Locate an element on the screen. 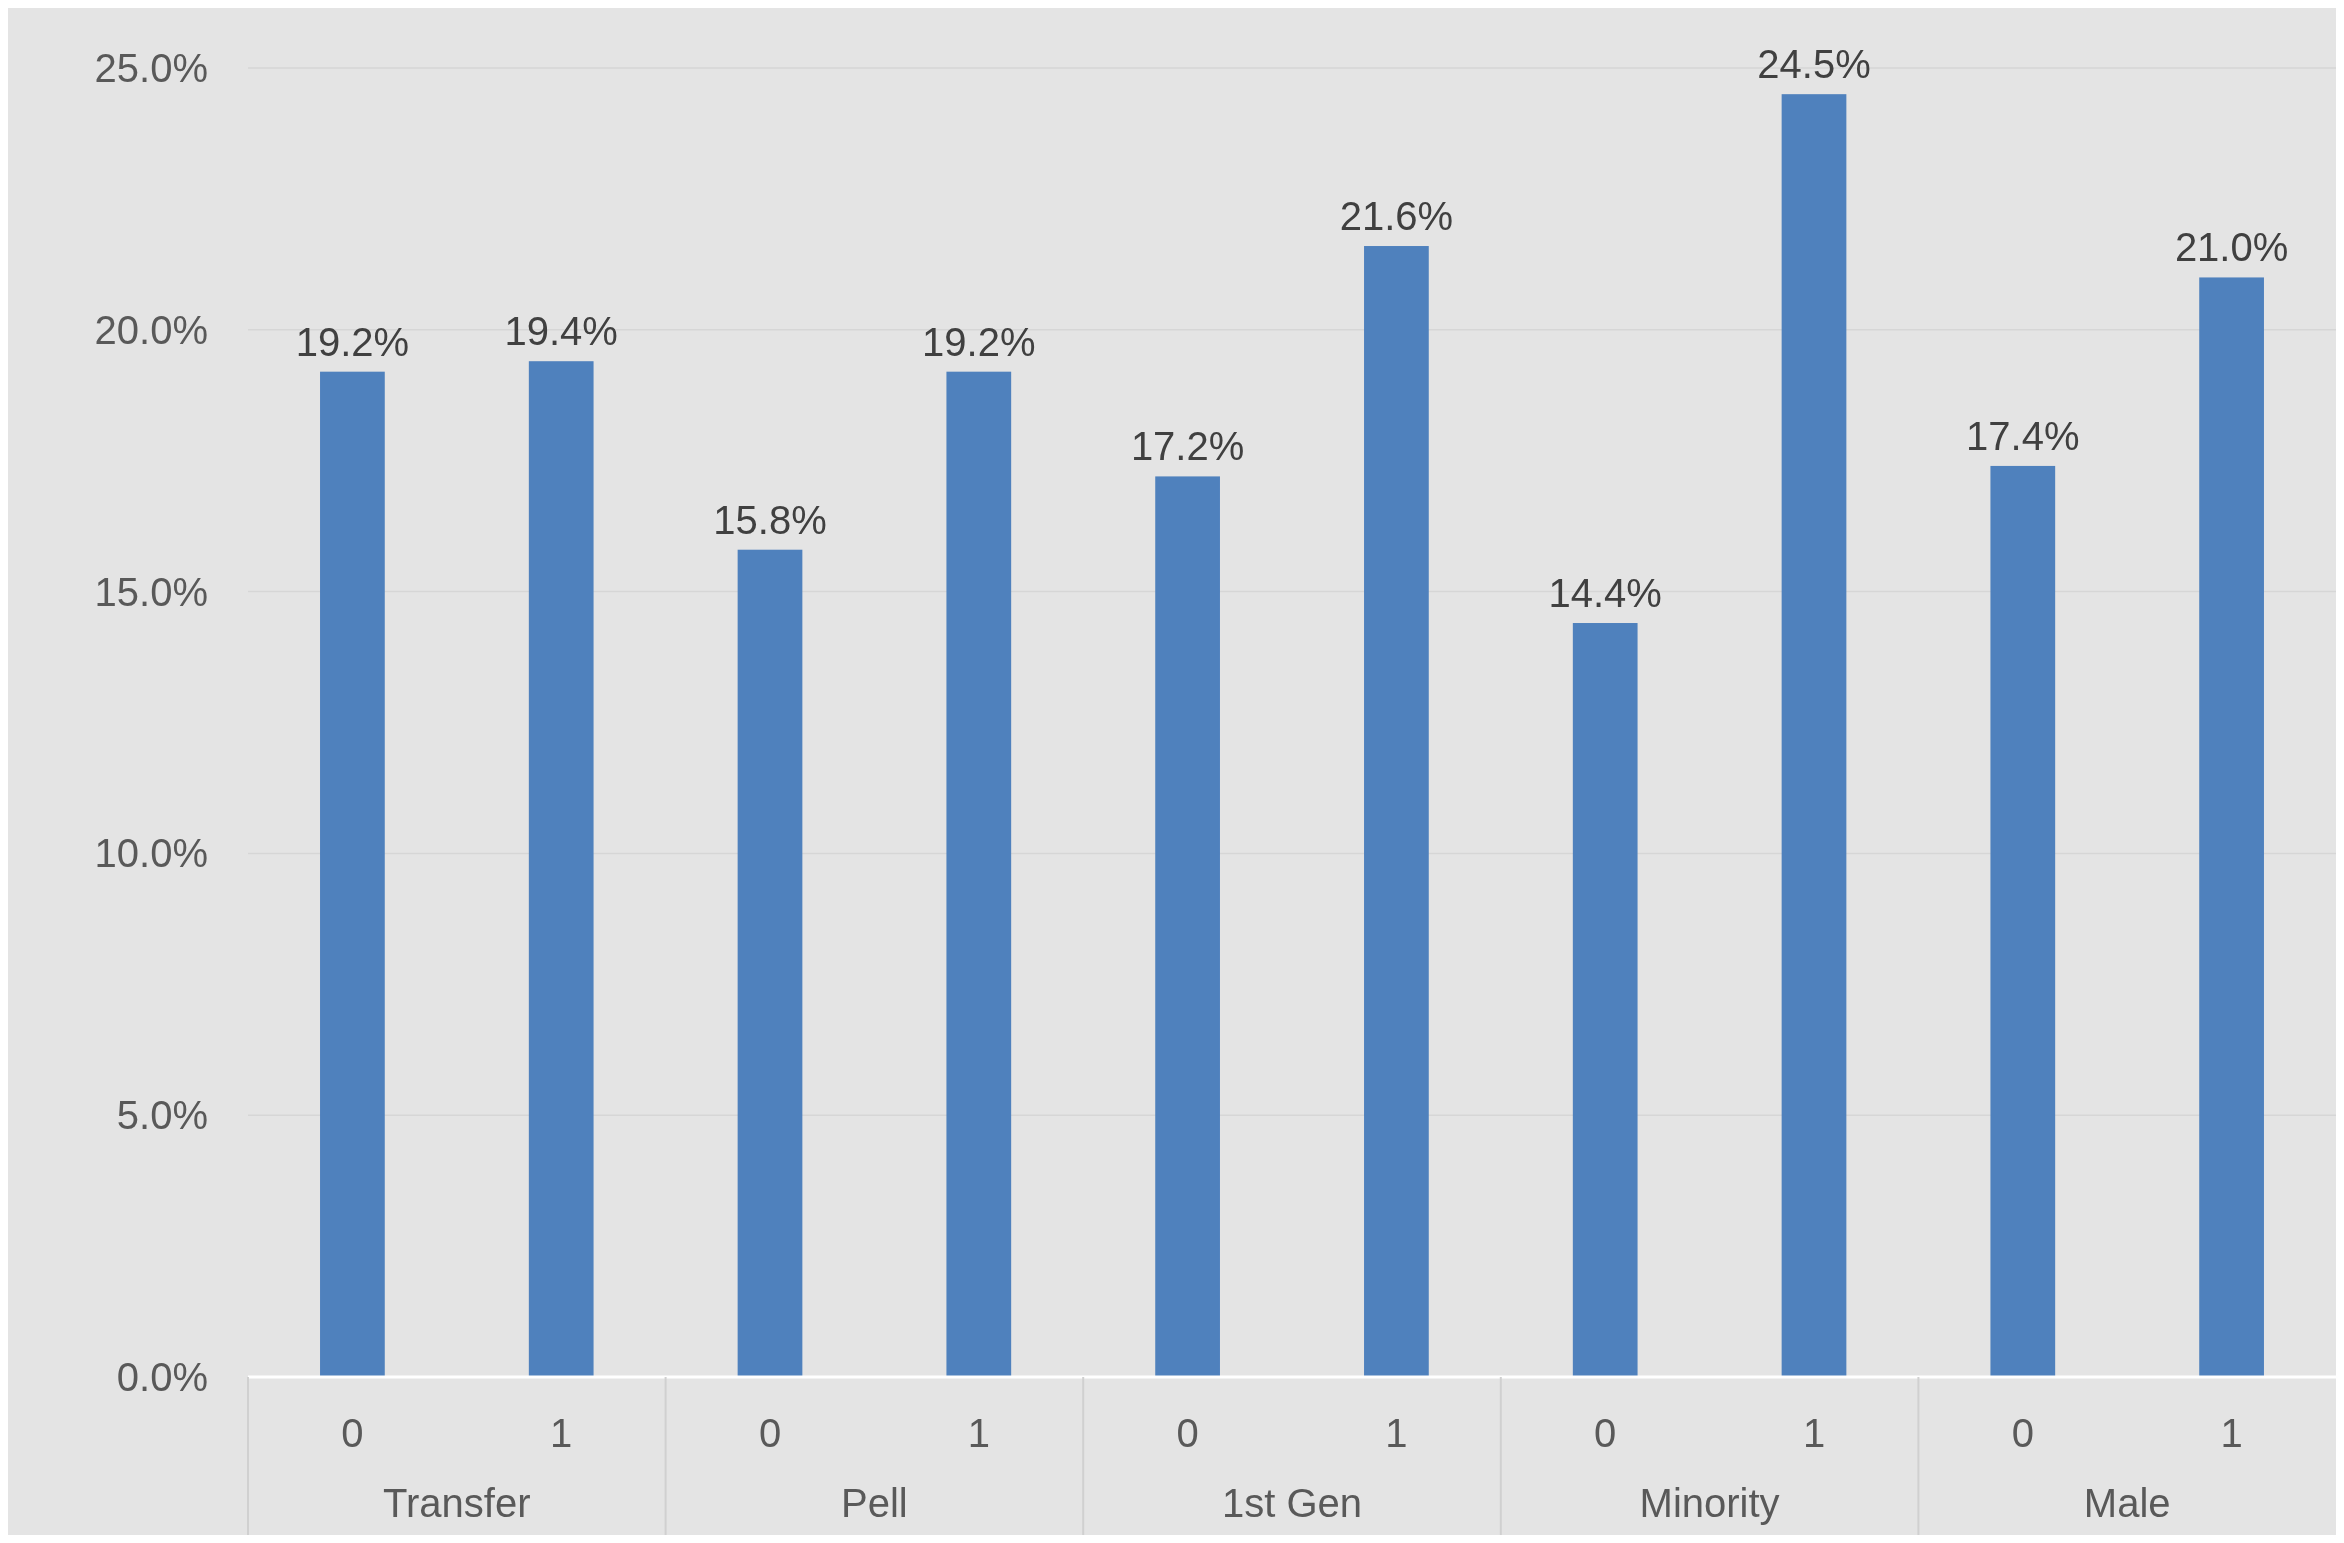 Image resolution: width=2344 pixels, height=1543 pixels. y-tick-label: 20.0% is located at coordinates (151, 329).